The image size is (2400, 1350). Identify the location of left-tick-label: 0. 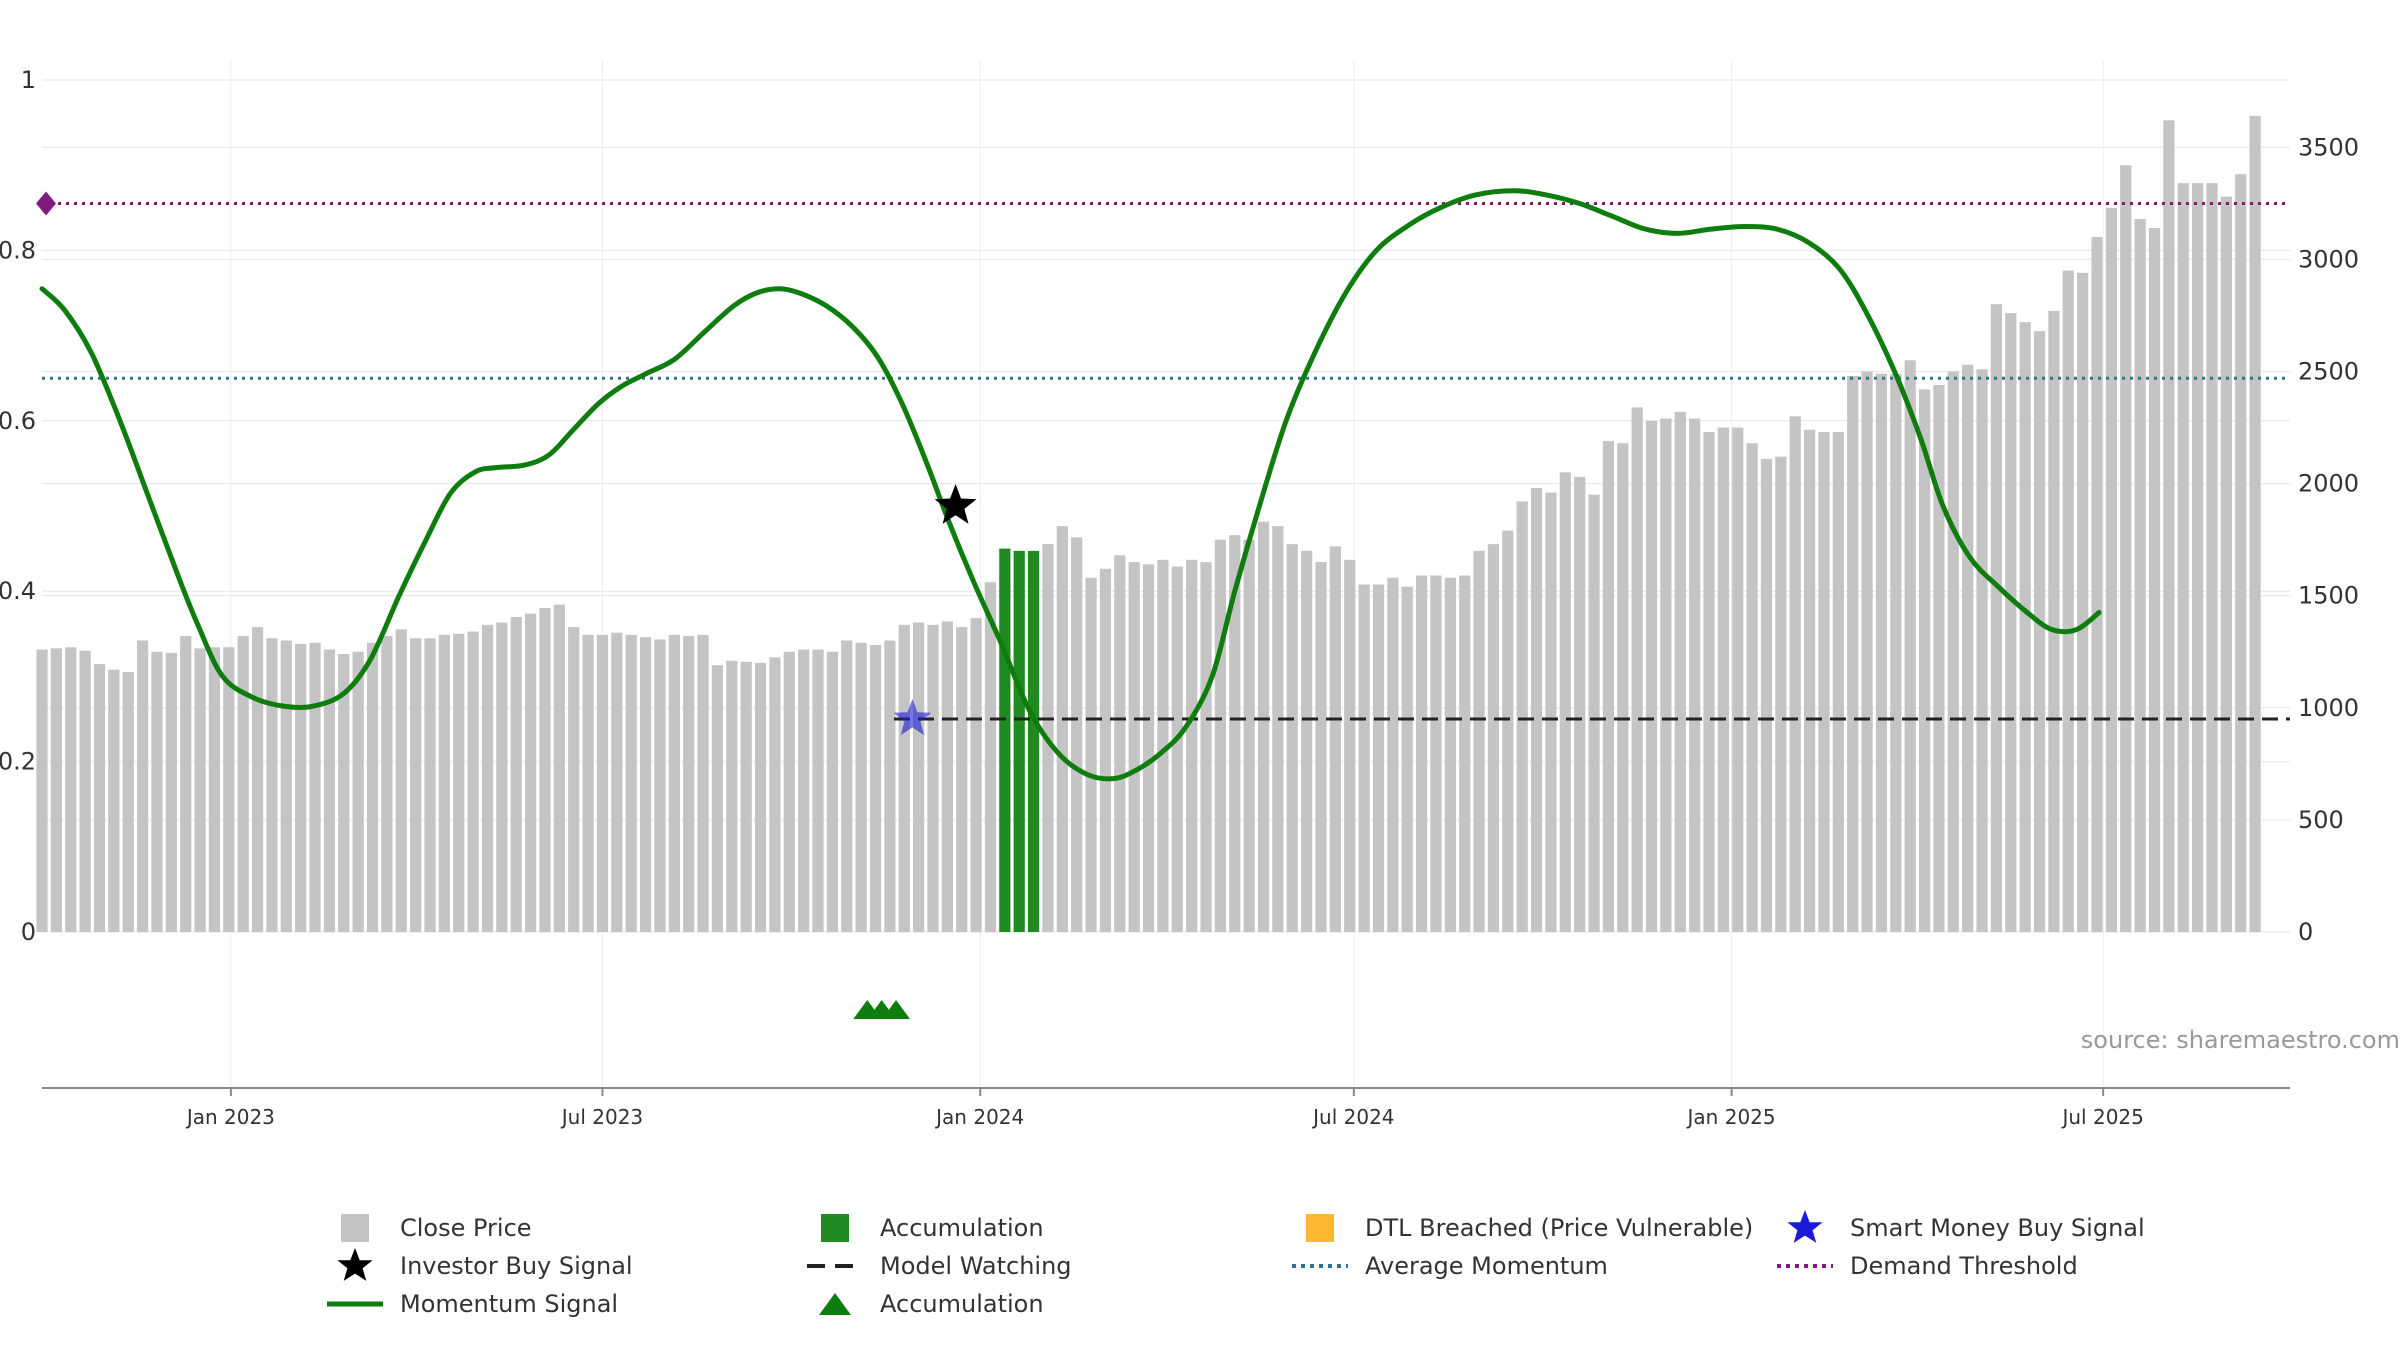
(28, 932).